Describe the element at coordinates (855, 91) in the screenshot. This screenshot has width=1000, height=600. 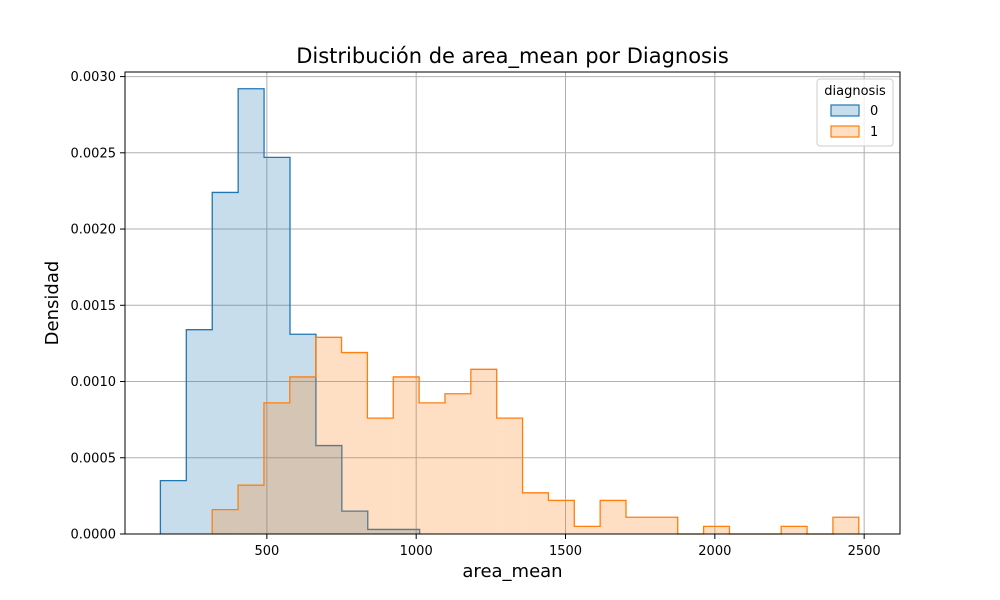
I see `legend-title: diagnosis` at that location.